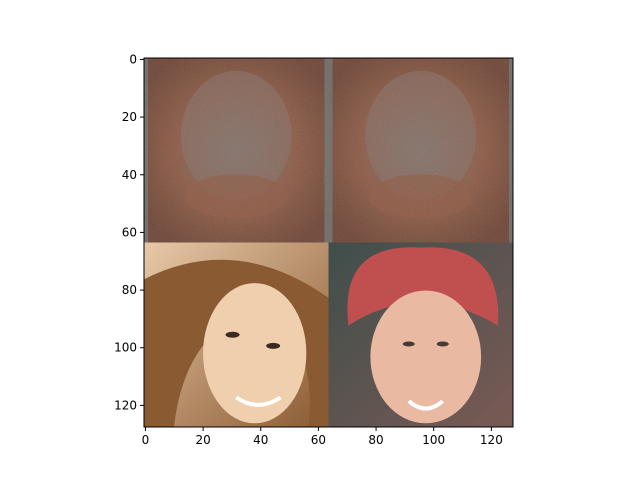 This screenshot has height=480, width=640. I want to click on y-tick-label: 0, so click(133, 59).